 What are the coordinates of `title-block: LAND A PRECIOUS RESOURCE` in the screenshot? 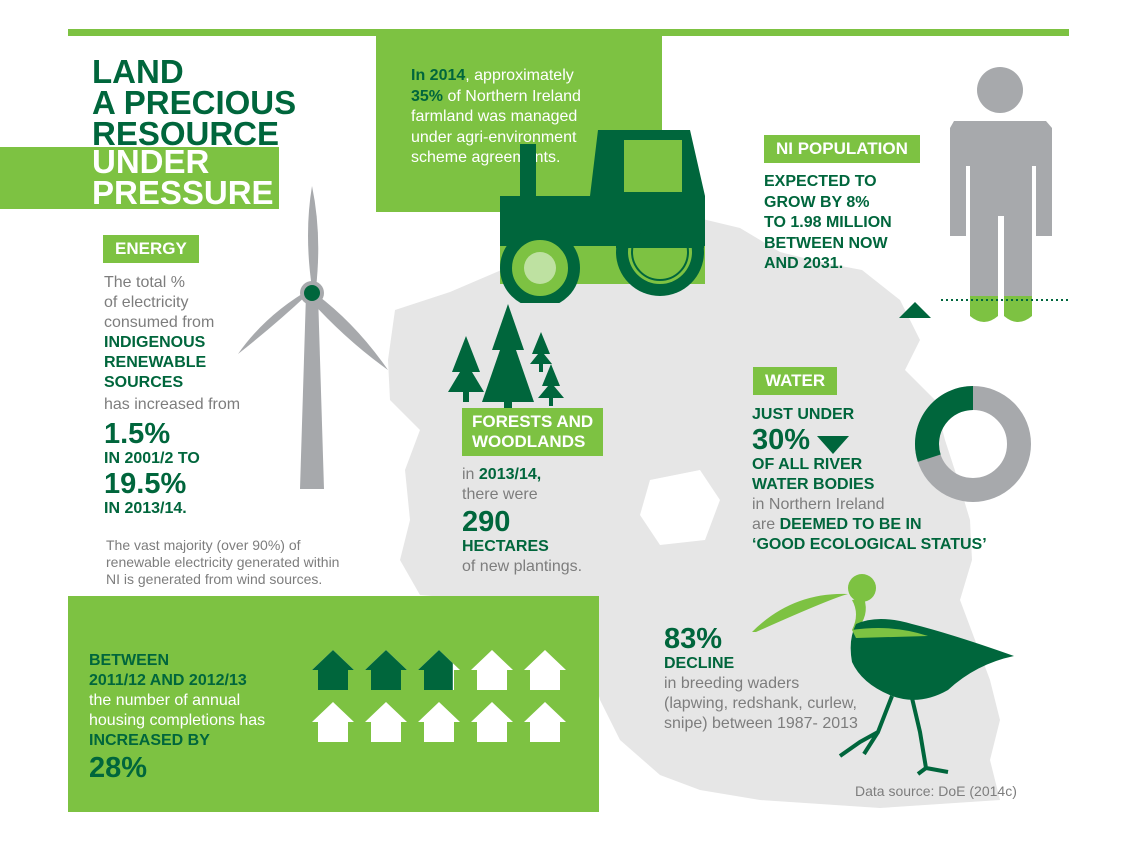 It's located at (194, 102).